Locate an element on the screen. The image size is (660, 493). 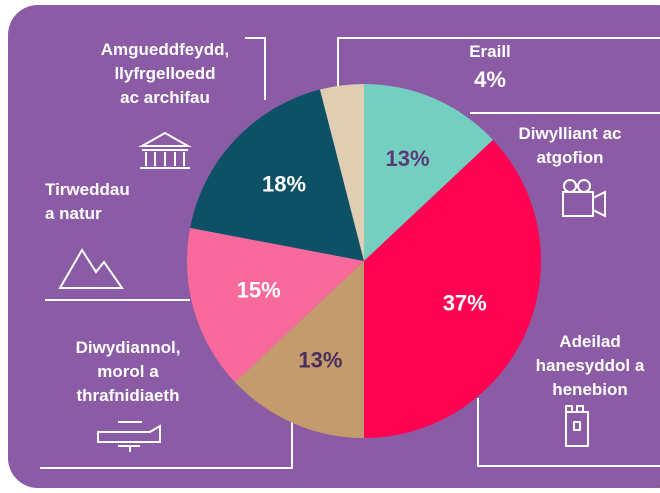
category-label: Diwydiannol, morol a thrafnidiaeth is located at coordinates (128, 371).